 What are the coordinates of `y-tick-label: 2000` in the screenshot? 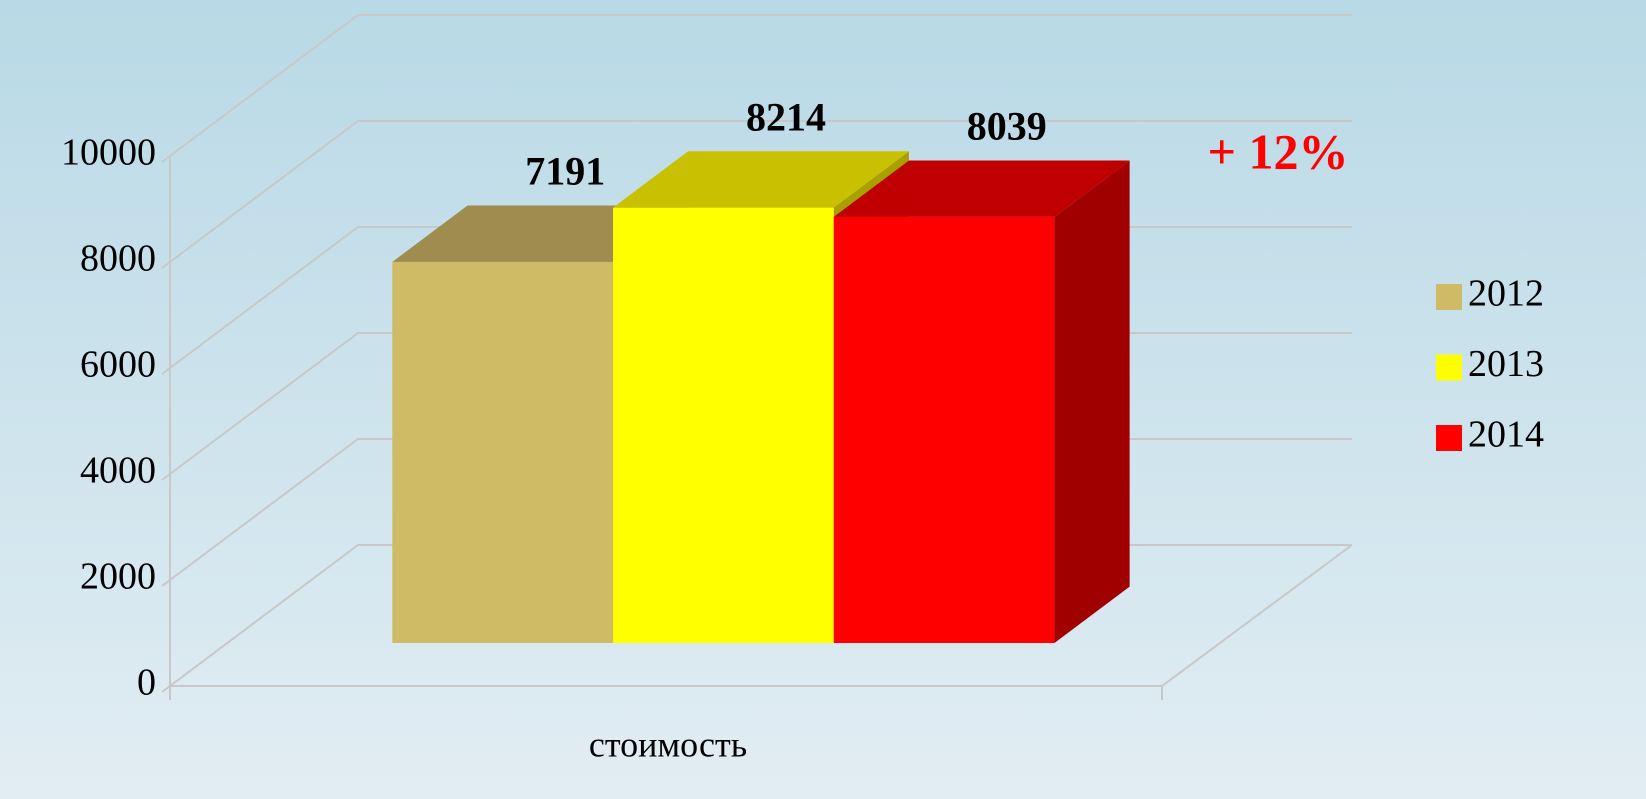 It's located at (118, 577).